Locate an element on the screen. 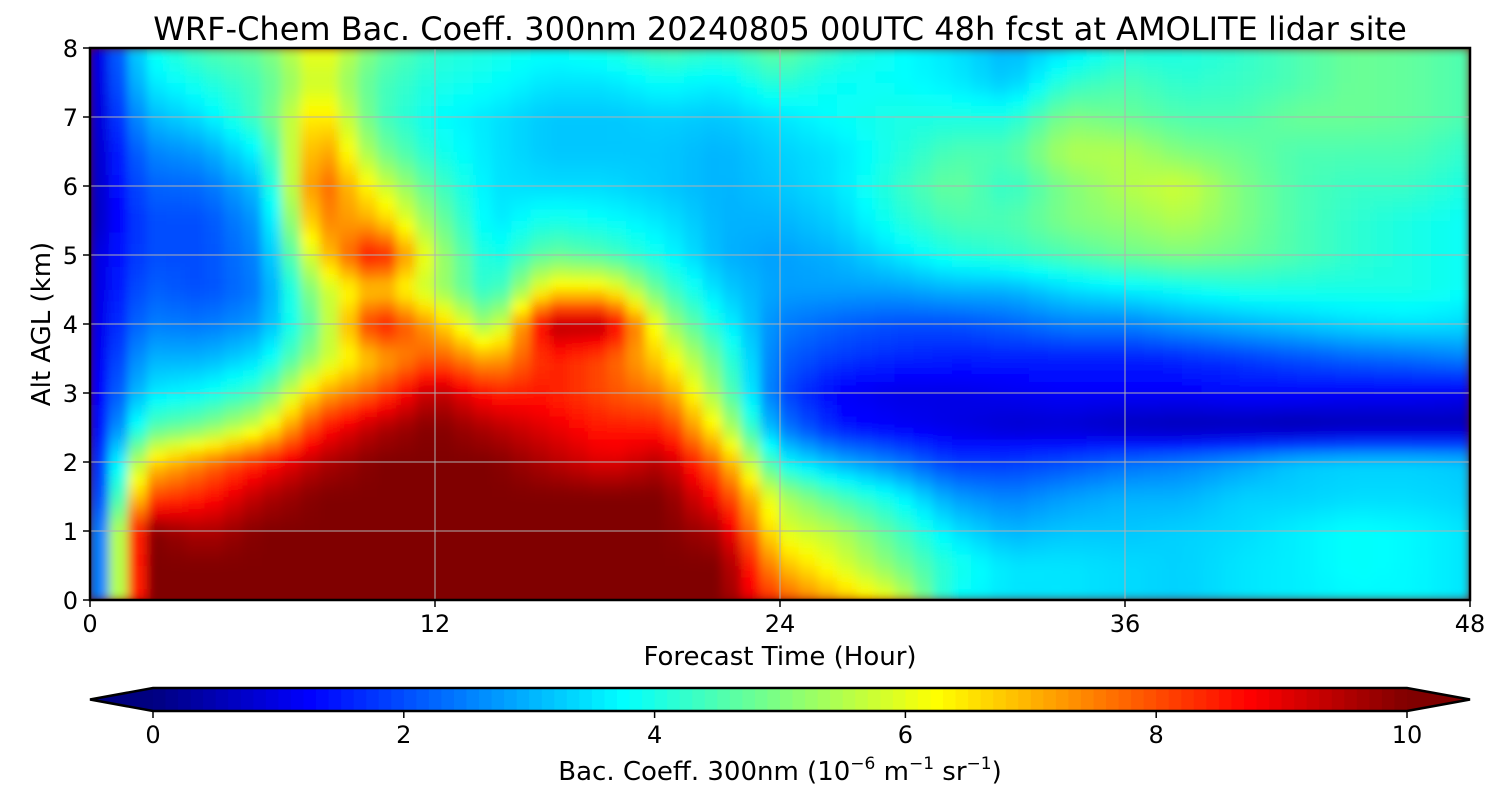 This screenshot has width=1500, height=800. x-tick-label: 36 is located at coordinates (1125, 624).